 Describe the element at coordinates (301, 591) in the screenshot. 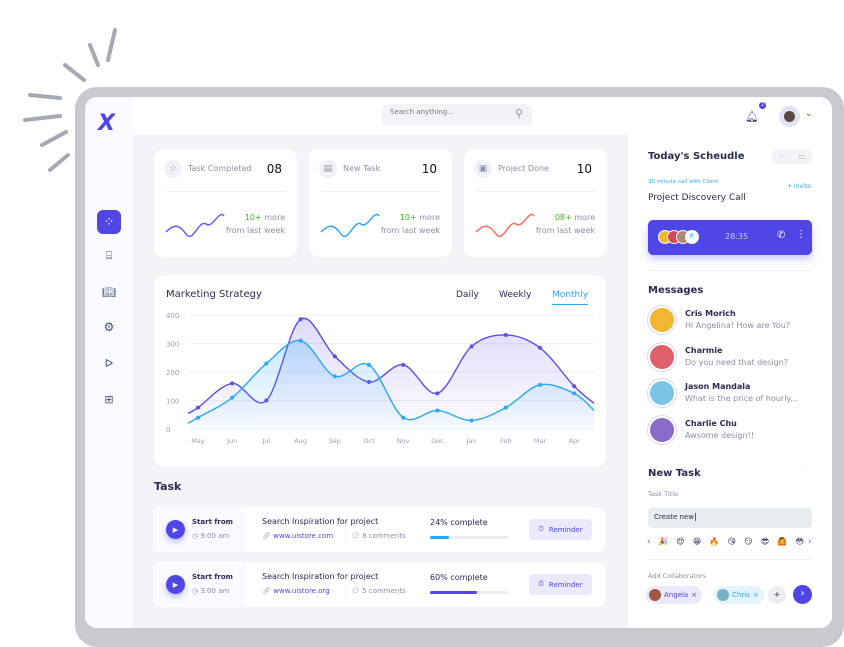

I see `link-text: www.uistore.org` at that location.